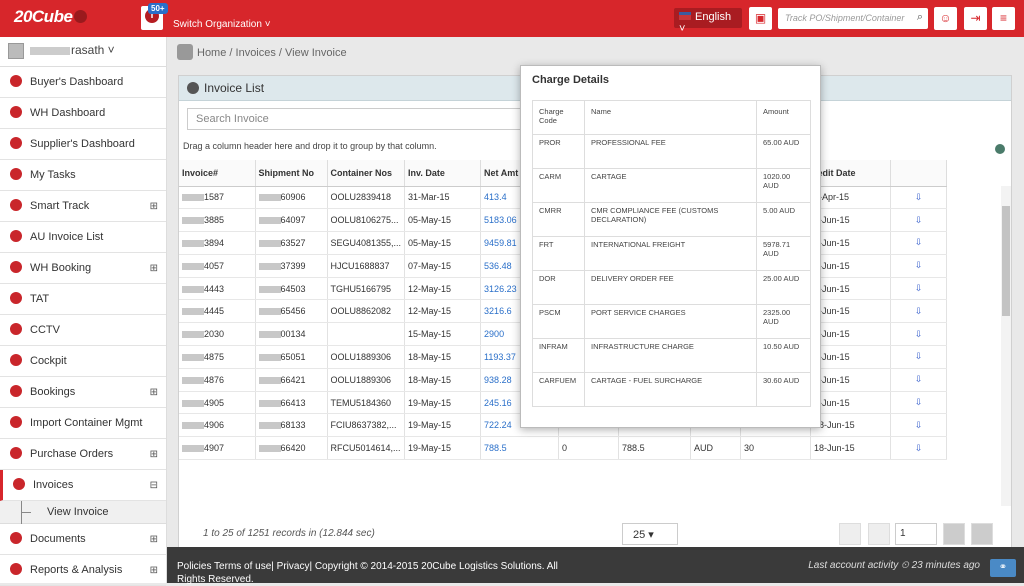 This screenshot has width=1024, height=586. Describe the element at coordinates (1000, 149) in the screenshot. I see `column-settings-icon` at that location.